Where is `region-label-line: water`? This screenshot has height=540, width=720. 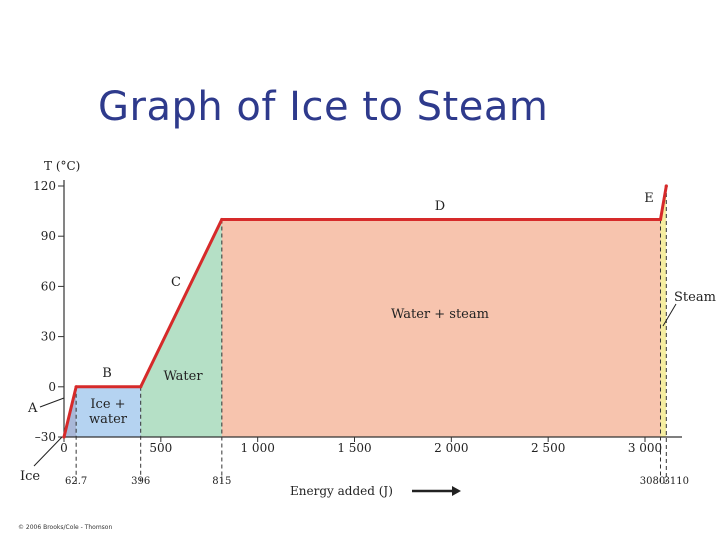 region-label-line: water is located at coordinates (108, 419).